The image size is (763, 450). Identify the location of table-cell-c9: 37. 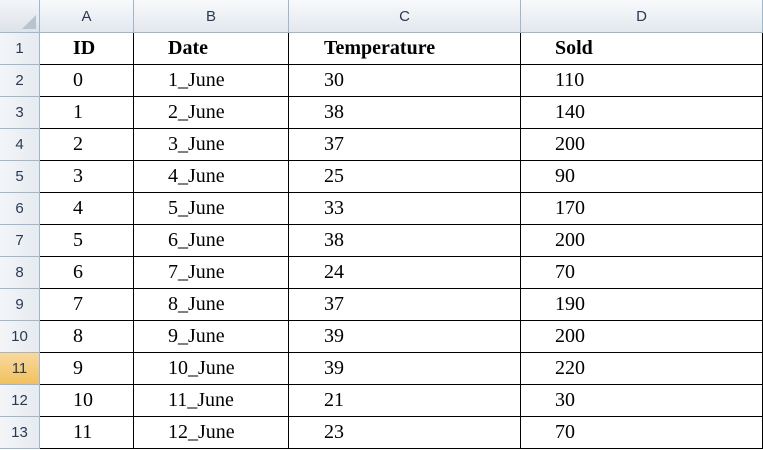
(405, 305).